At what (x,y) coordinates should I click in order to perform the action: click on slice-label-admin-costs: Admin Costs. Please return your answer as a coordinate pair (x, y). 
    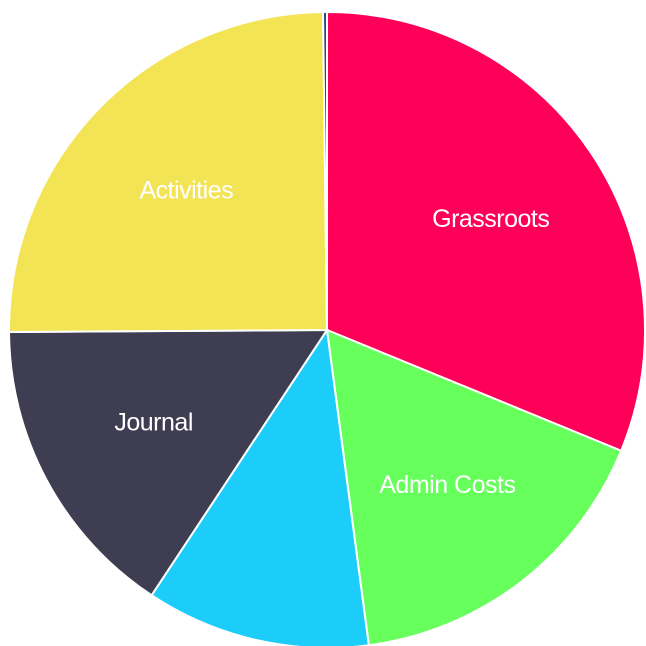
    Looking at the image, I should click on (447, 485).